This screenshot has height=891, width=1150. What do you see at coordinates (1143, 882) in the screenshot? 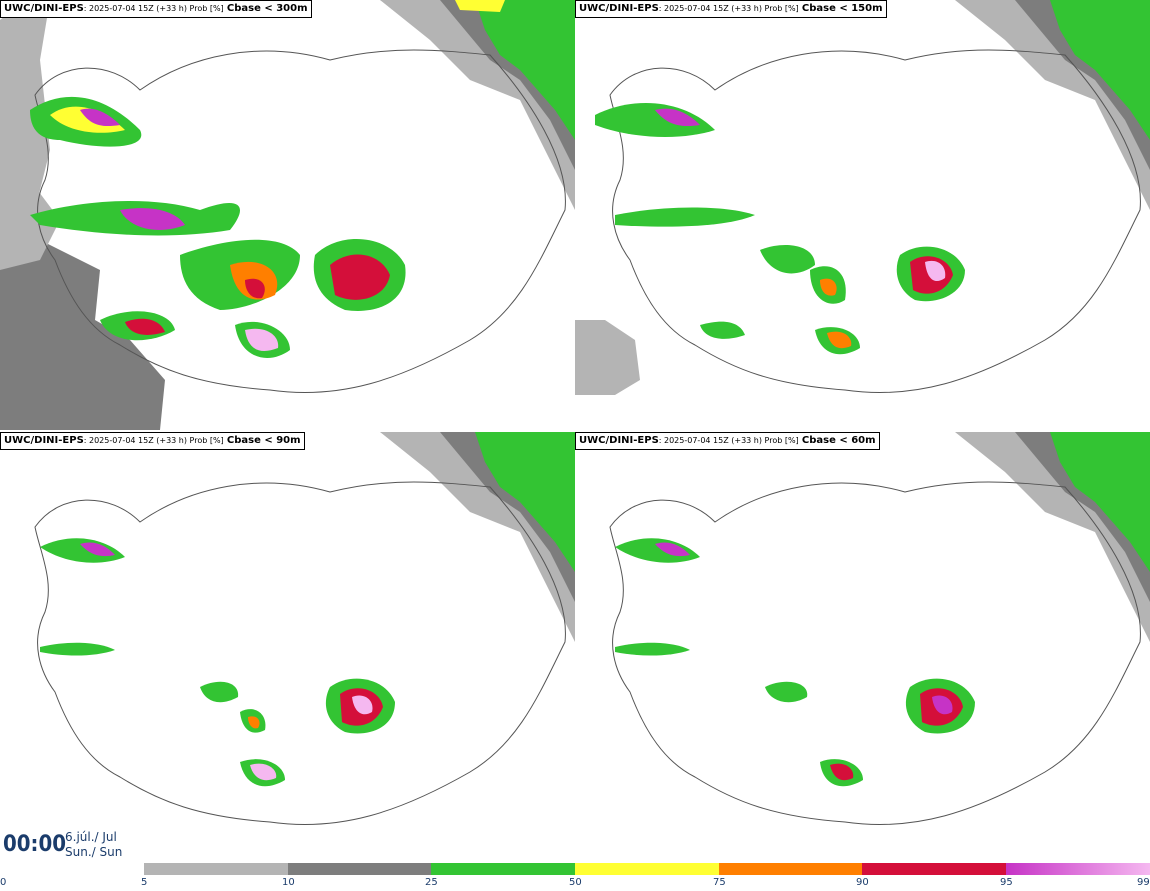
I see `legend-tick: 99` at bounding box center [1143, 882].